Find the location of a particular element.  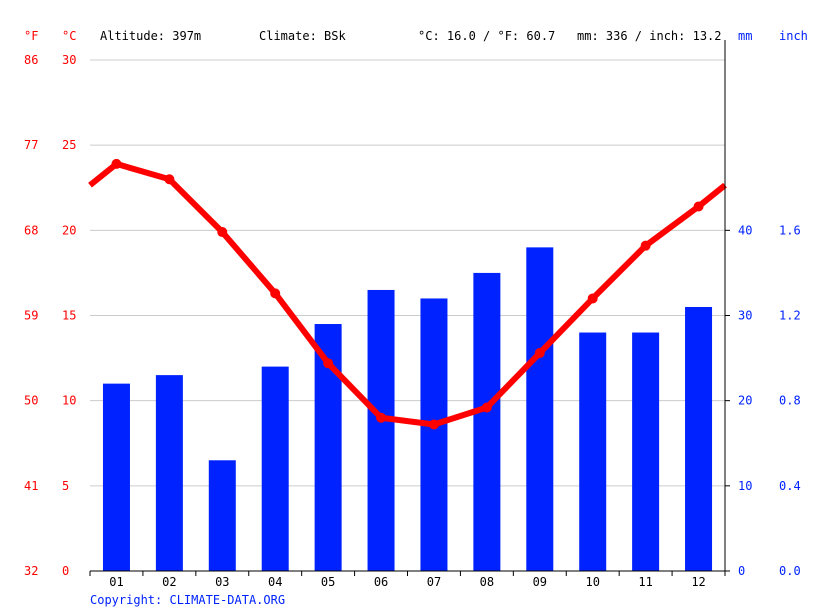

y-tick-inch: 0.4 is located at coordinates (790, 486).